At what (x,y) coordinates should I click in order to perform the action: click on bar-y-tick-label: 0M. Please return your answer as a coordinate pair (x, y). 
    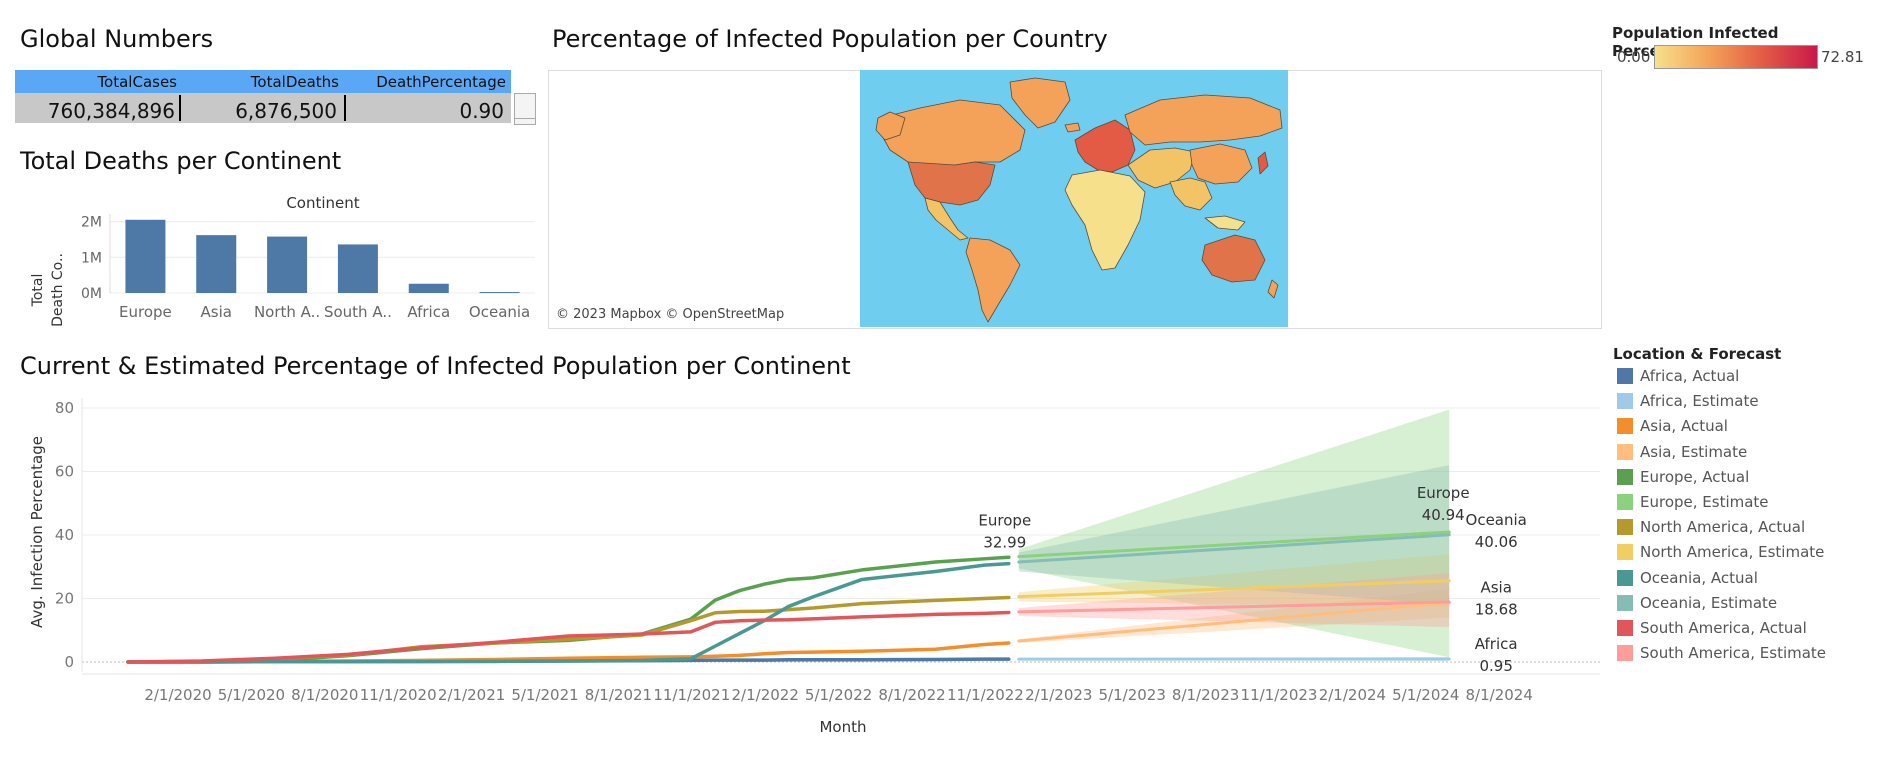
    Looking at the image, I should click on (91, 294).